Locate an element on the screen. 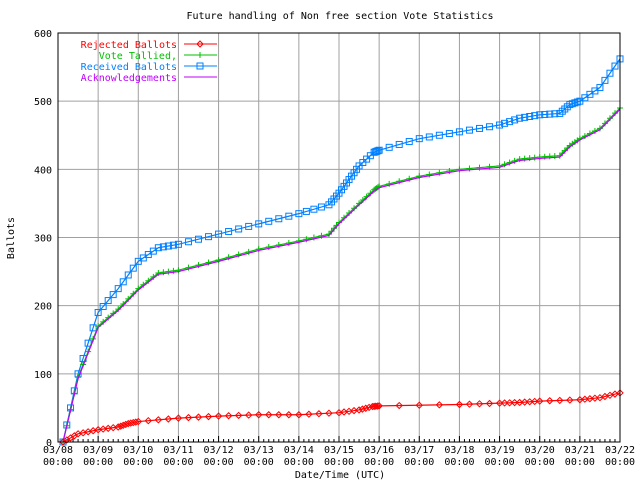 The image size is (640, 483). y-tick-label: 500 is located at coordinates (43, 102).